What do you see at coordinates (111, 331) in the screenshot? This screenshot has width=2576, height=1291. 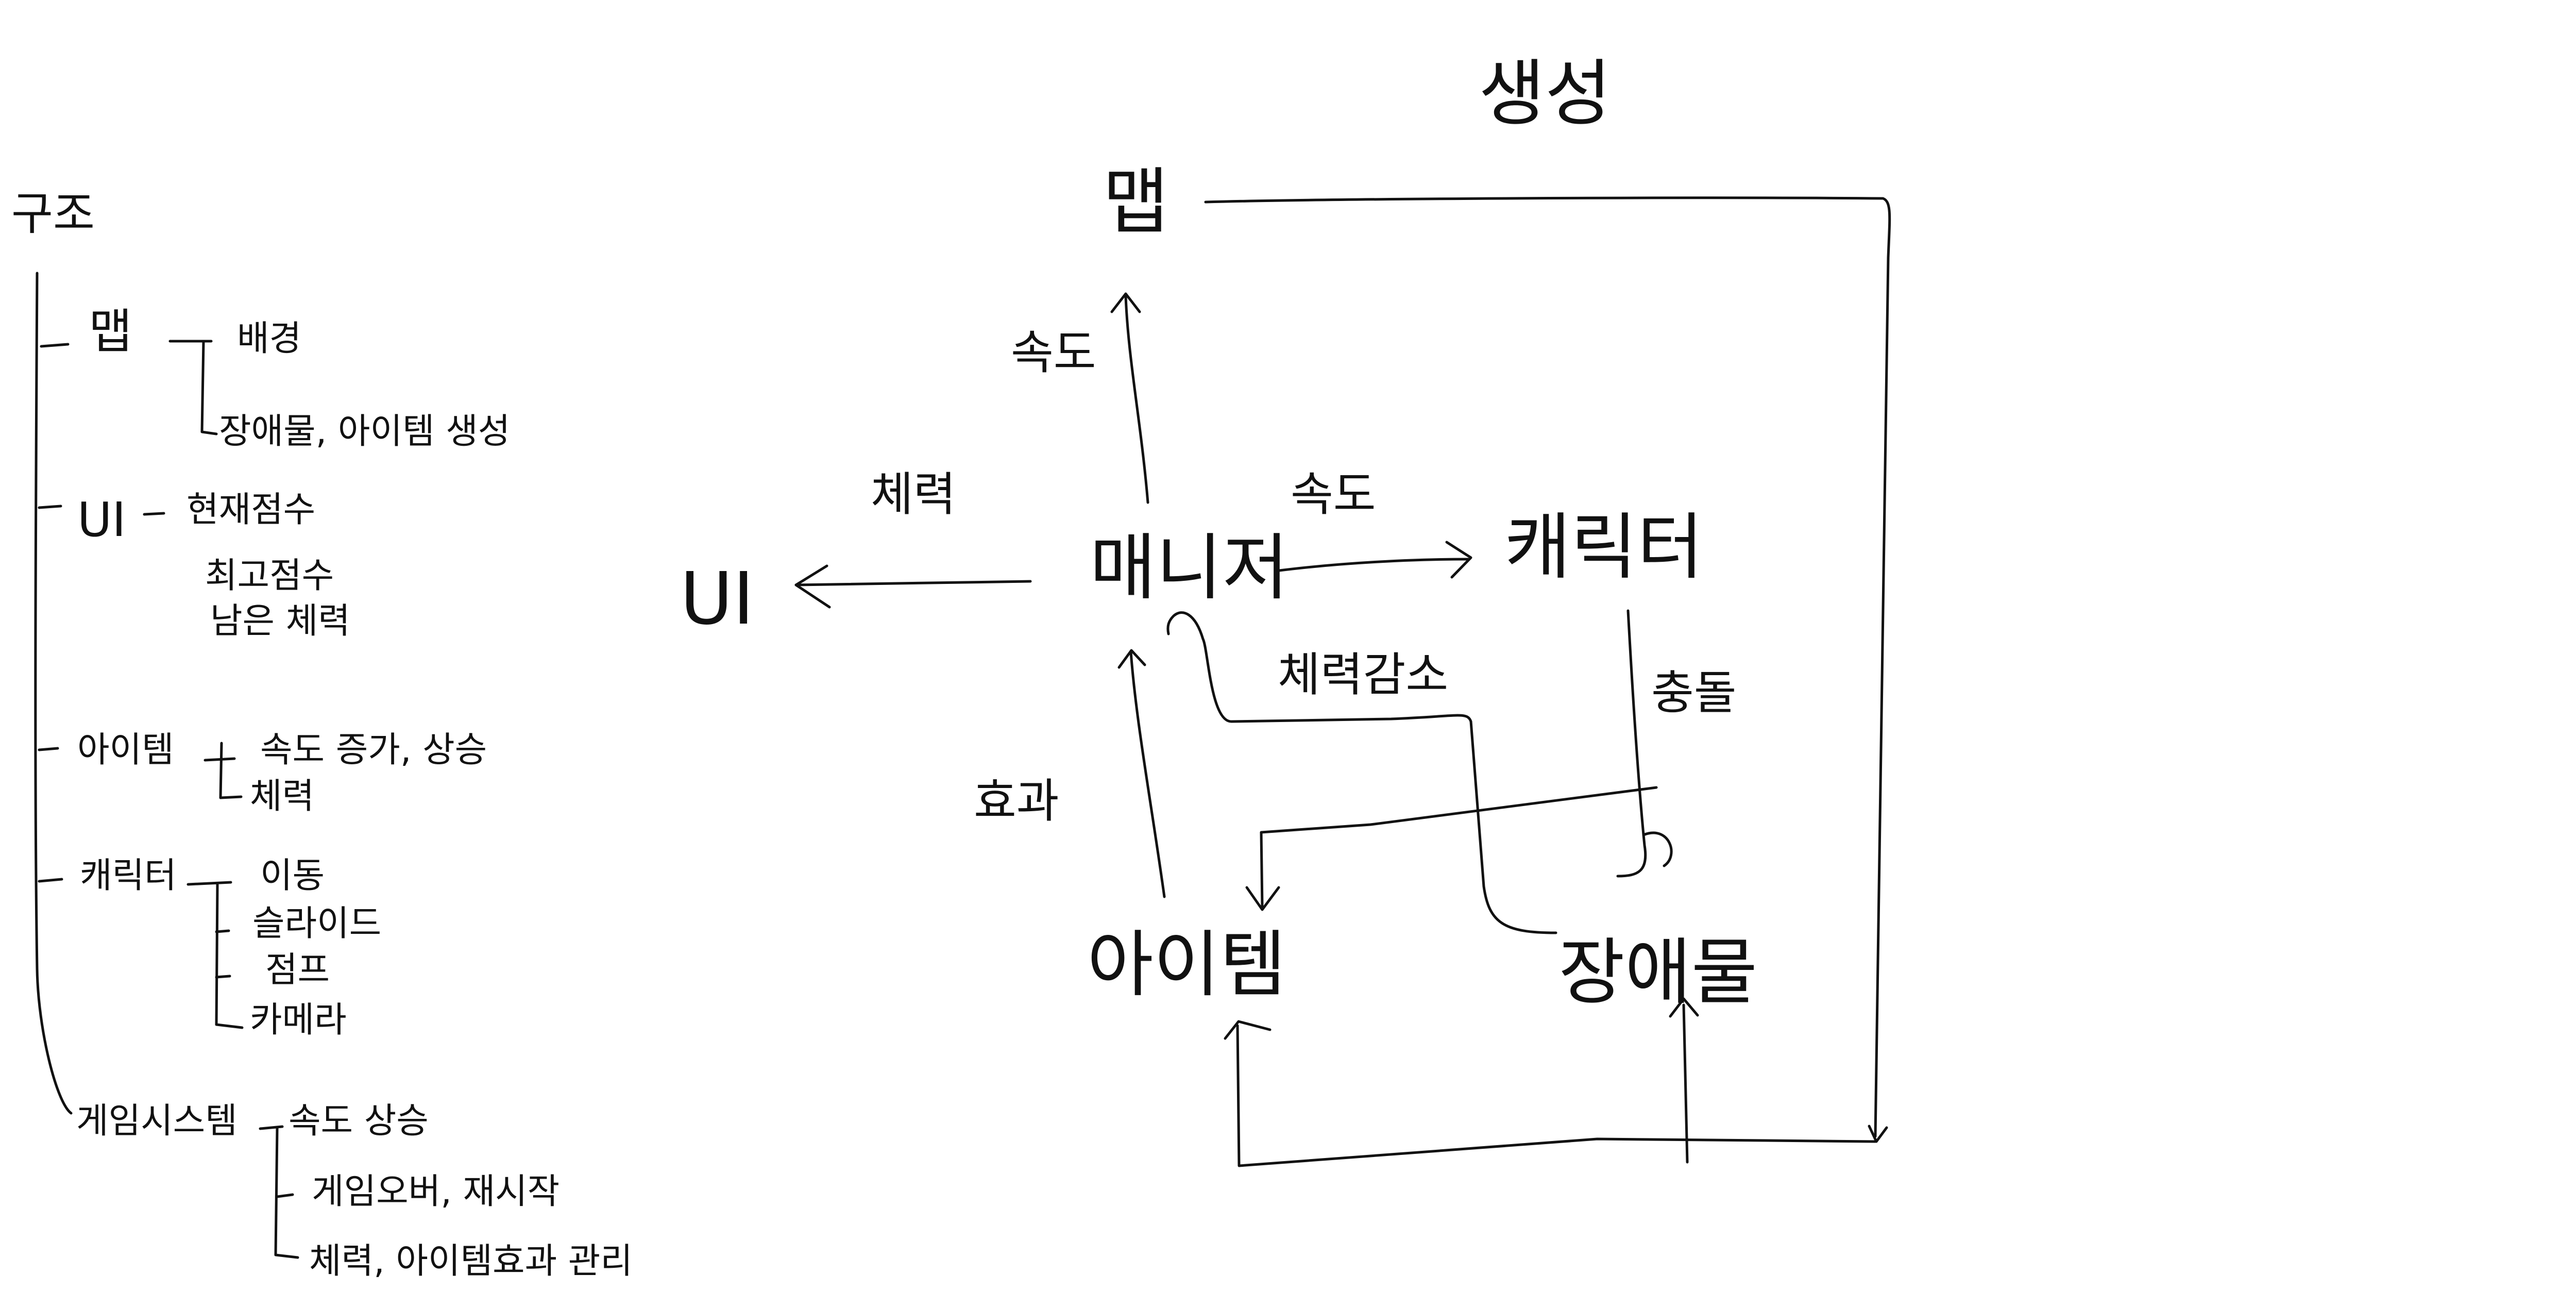 I see `branch-label-map: 맵` at bounding box center [111, 331].